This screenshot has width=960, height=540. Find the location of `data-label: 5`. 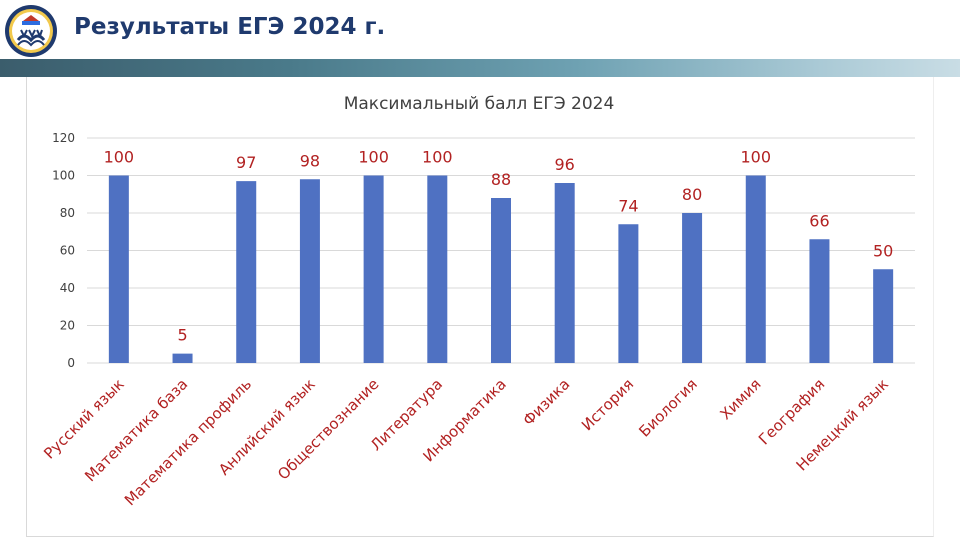

data-label: 5 is located at coordinates (182, 335).